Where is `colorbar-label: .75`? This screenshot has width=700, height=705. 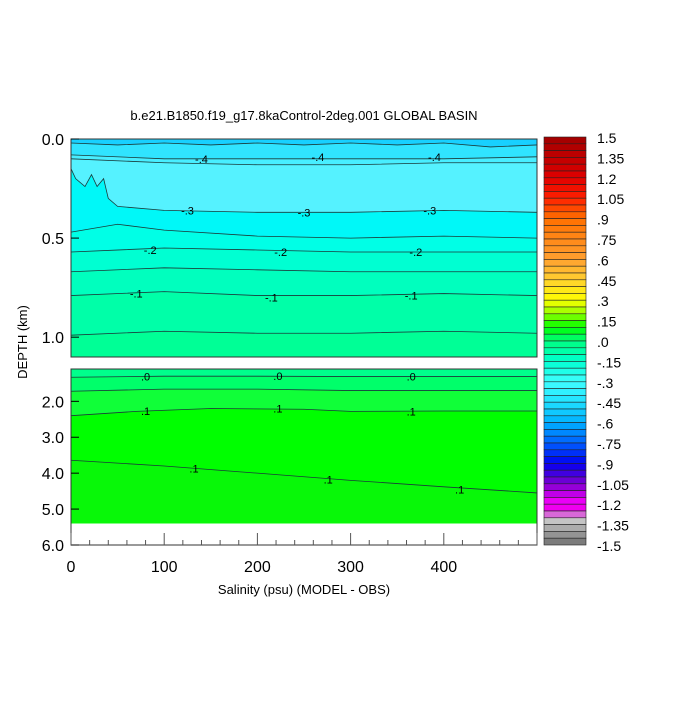 colorbar-label: .75 is located at coordinates (607, 240).